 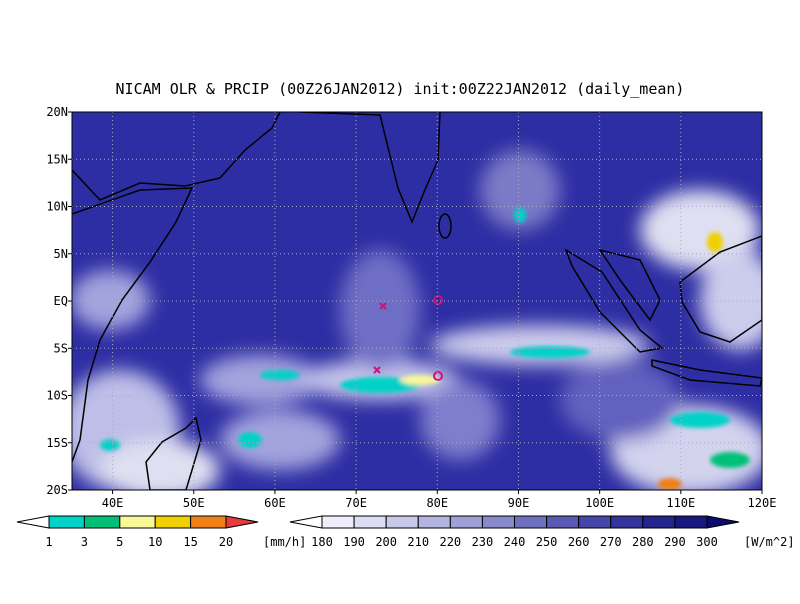 I want to click on lon-label: 50E, so click(x=194, y=503).